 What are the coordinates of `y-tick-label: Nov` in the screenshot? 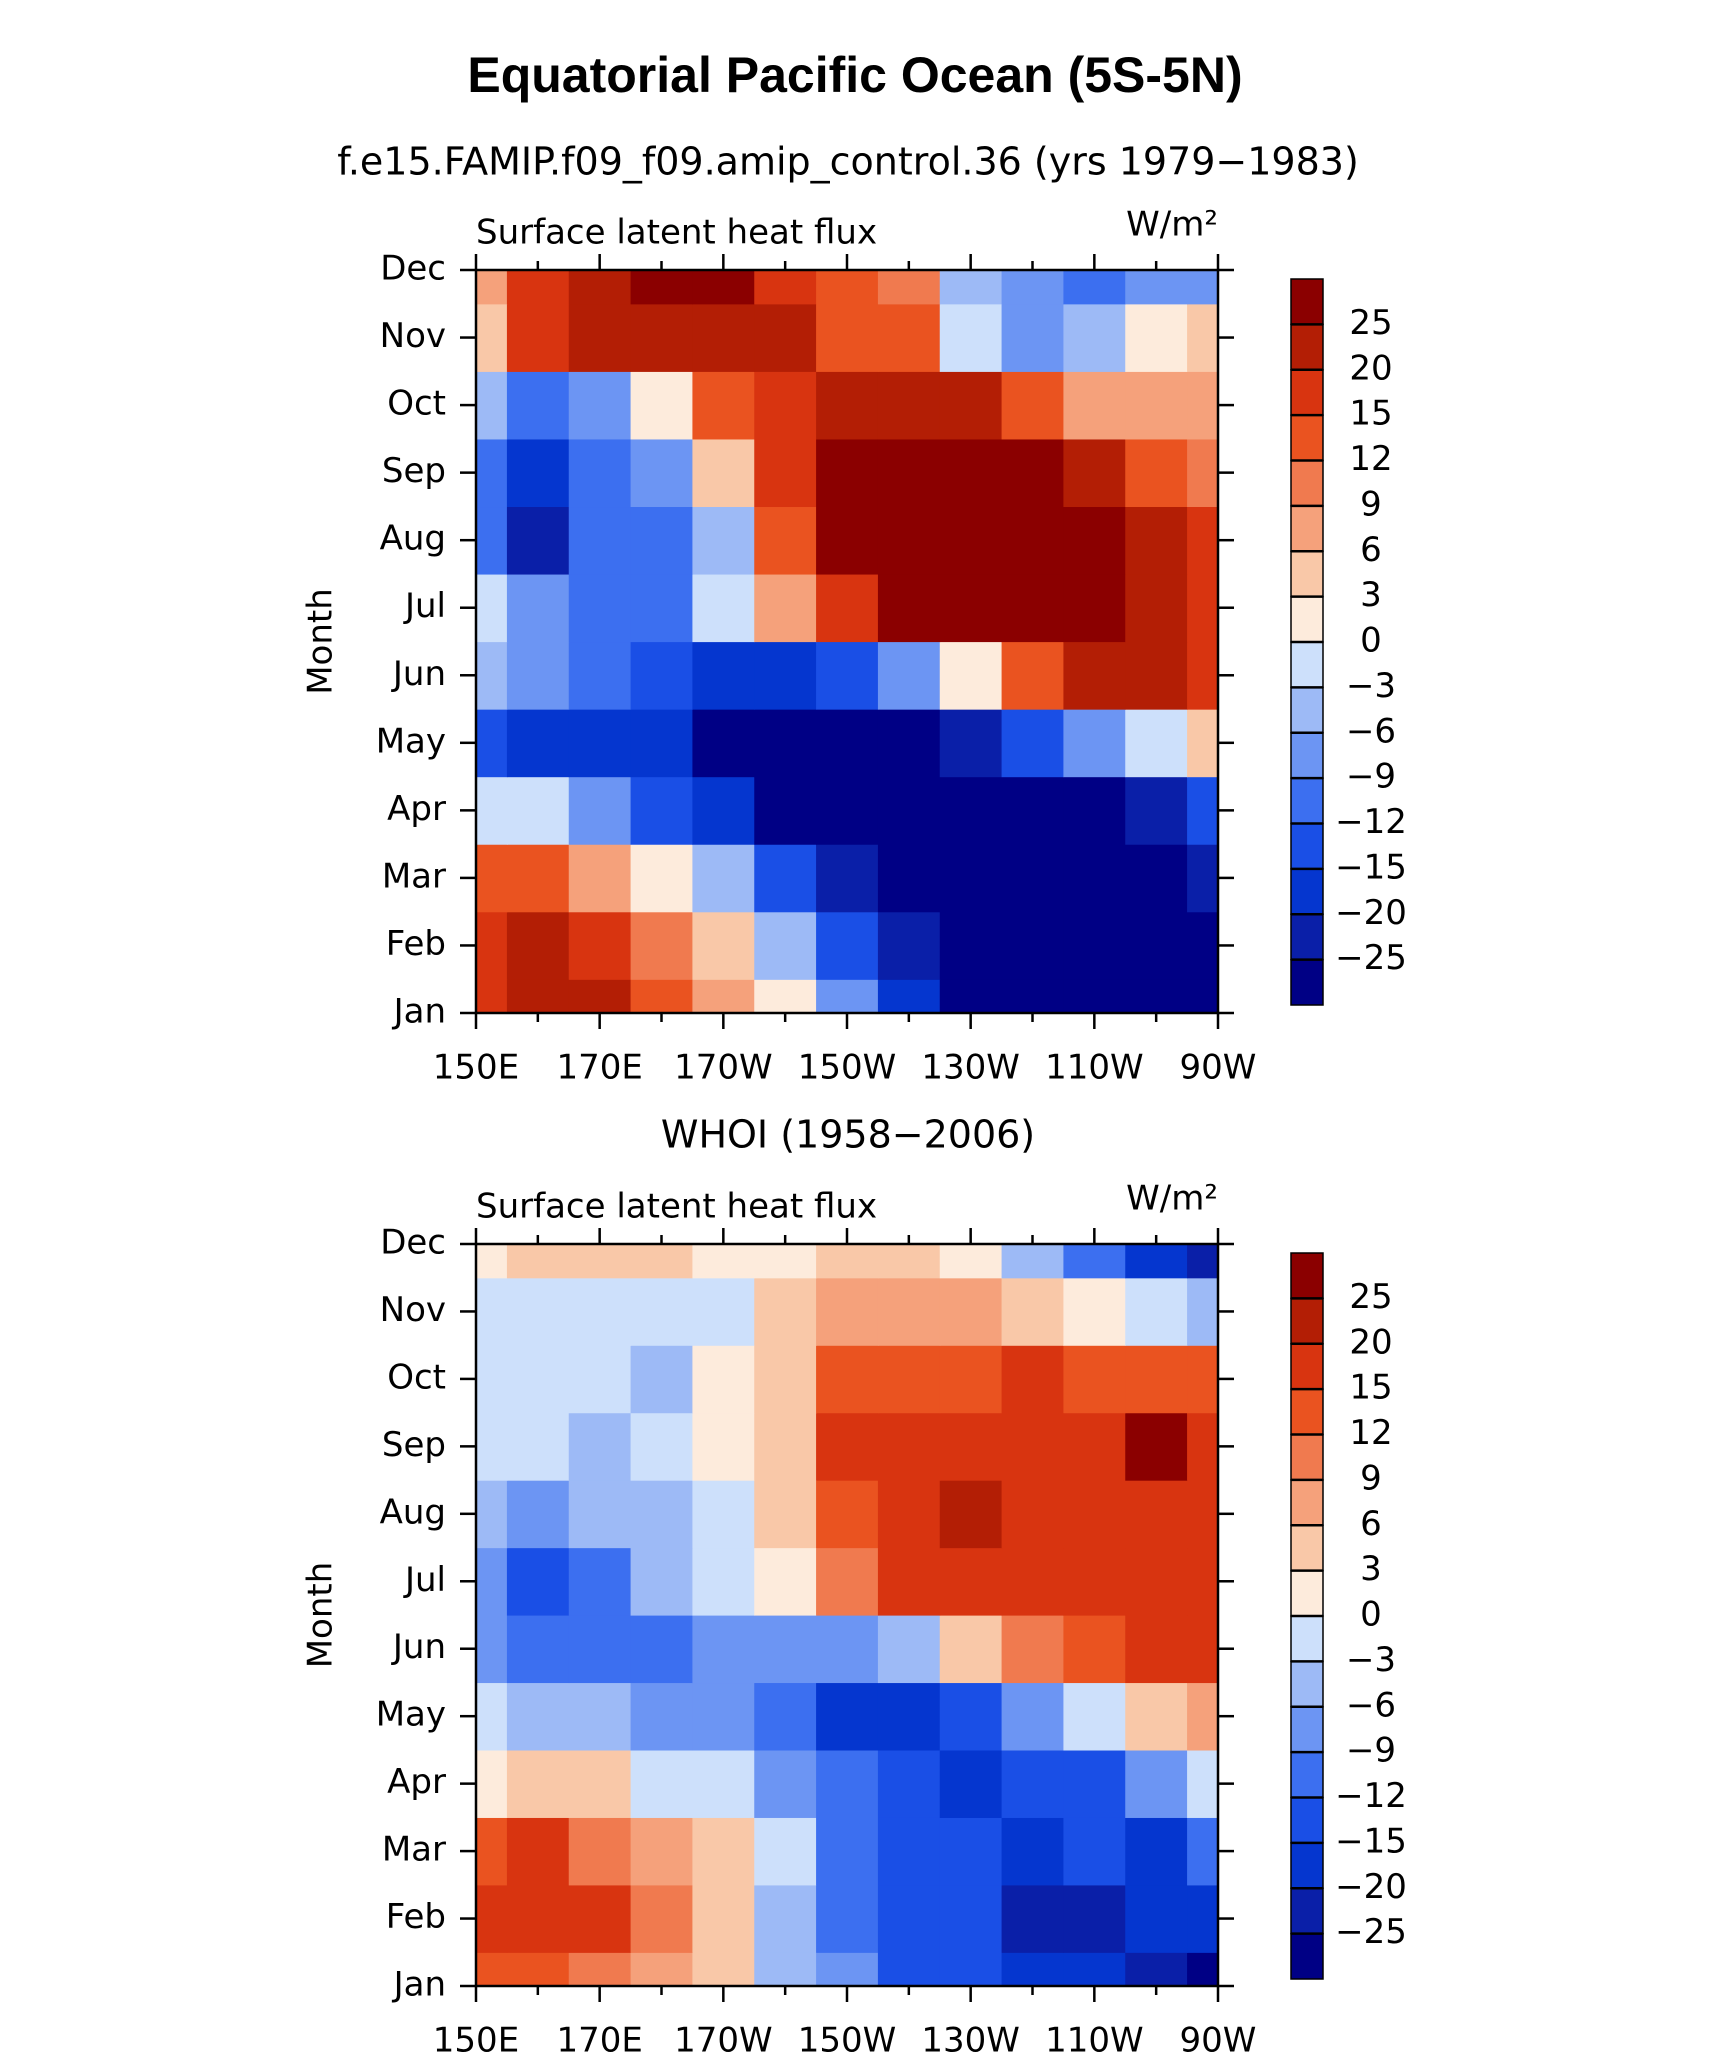 It's located at (413, 336).